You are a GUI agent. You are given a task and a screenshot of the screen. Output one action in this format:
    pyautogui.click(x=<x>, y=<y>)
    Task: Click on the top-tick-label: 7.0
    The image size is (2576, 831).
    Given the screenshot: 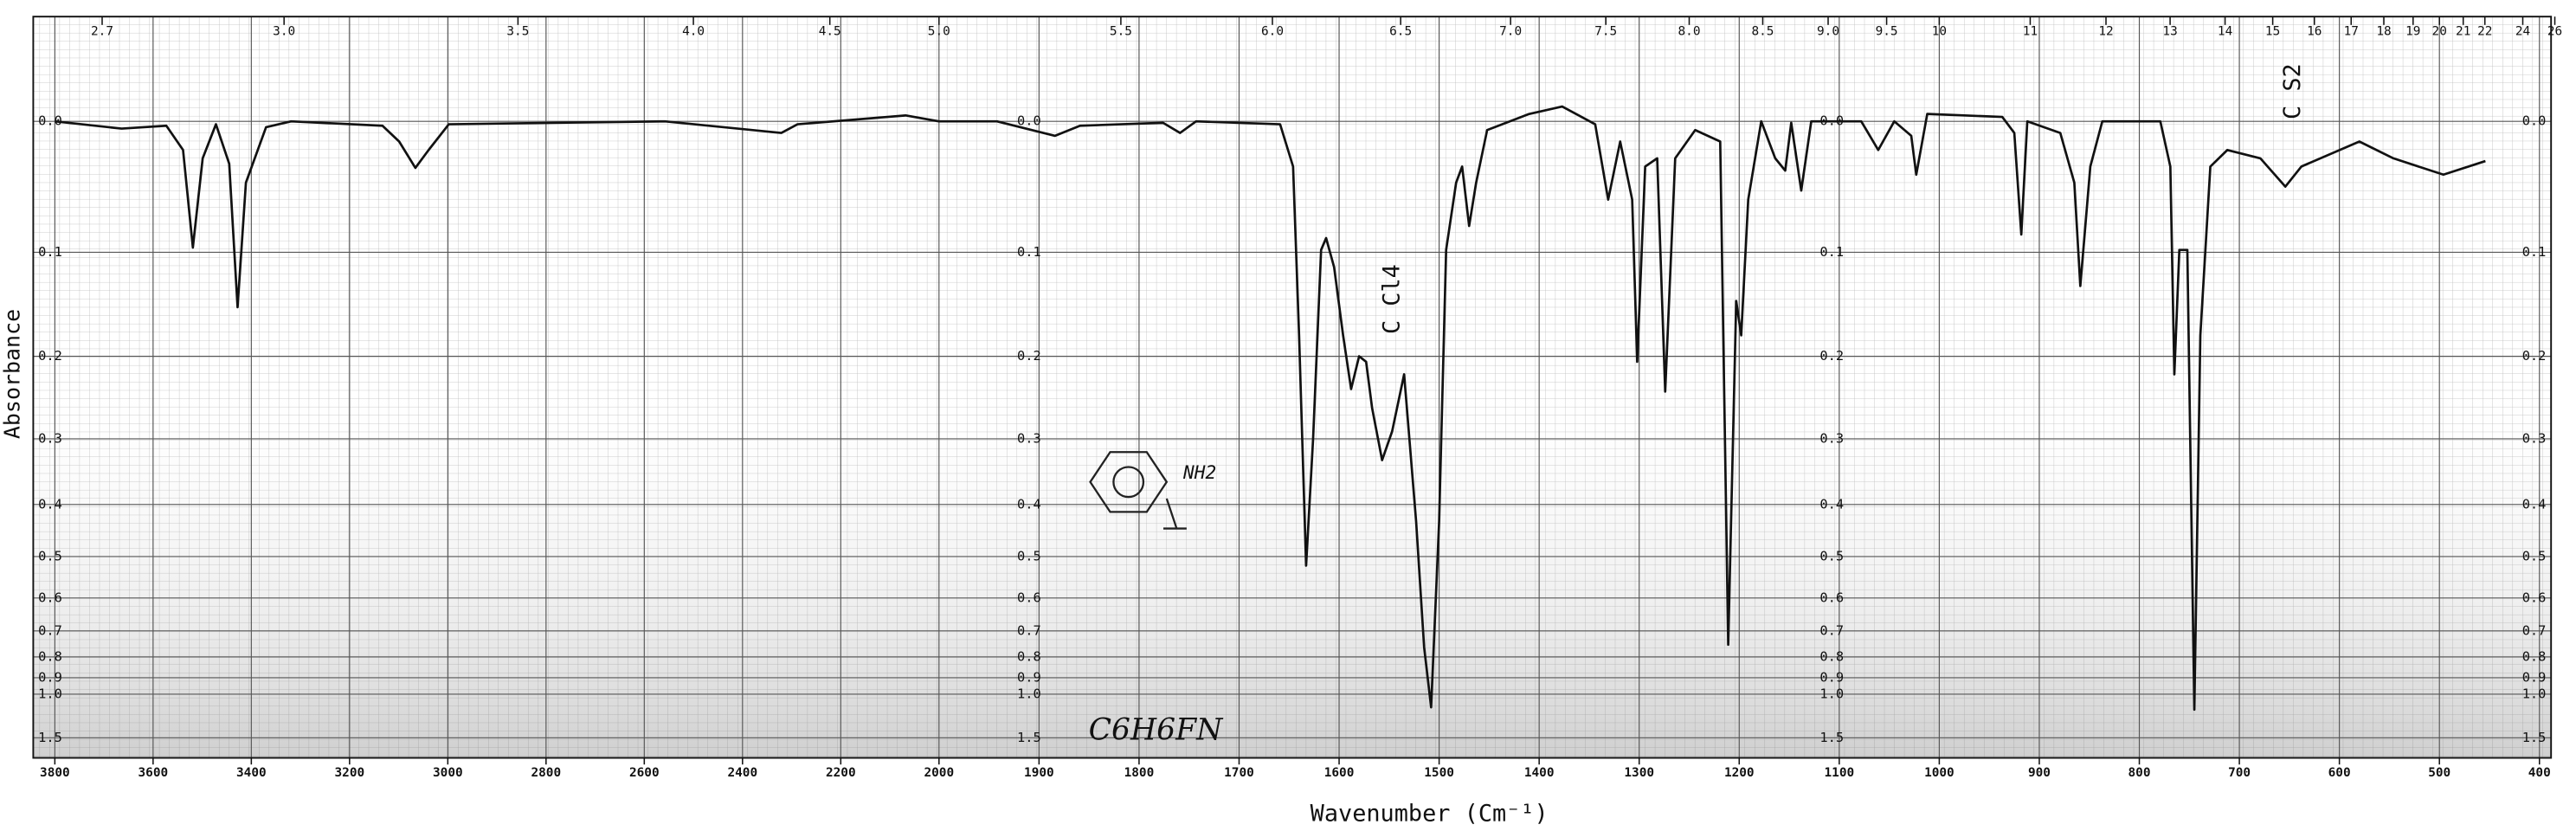 What is the action you would take?
    pyautogui.click(x=1510, y=31)
    